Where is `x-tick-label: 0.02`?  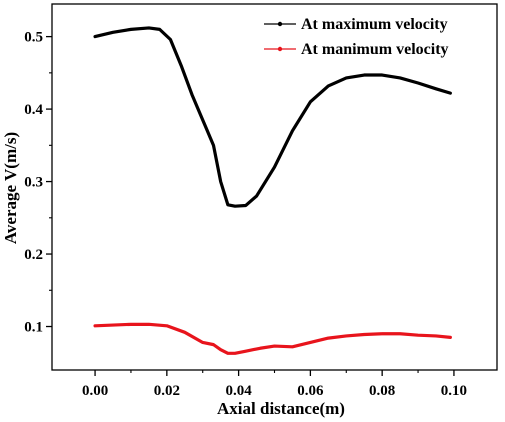 x-tick-label: 0.02 is located at coordinates (167, 391).